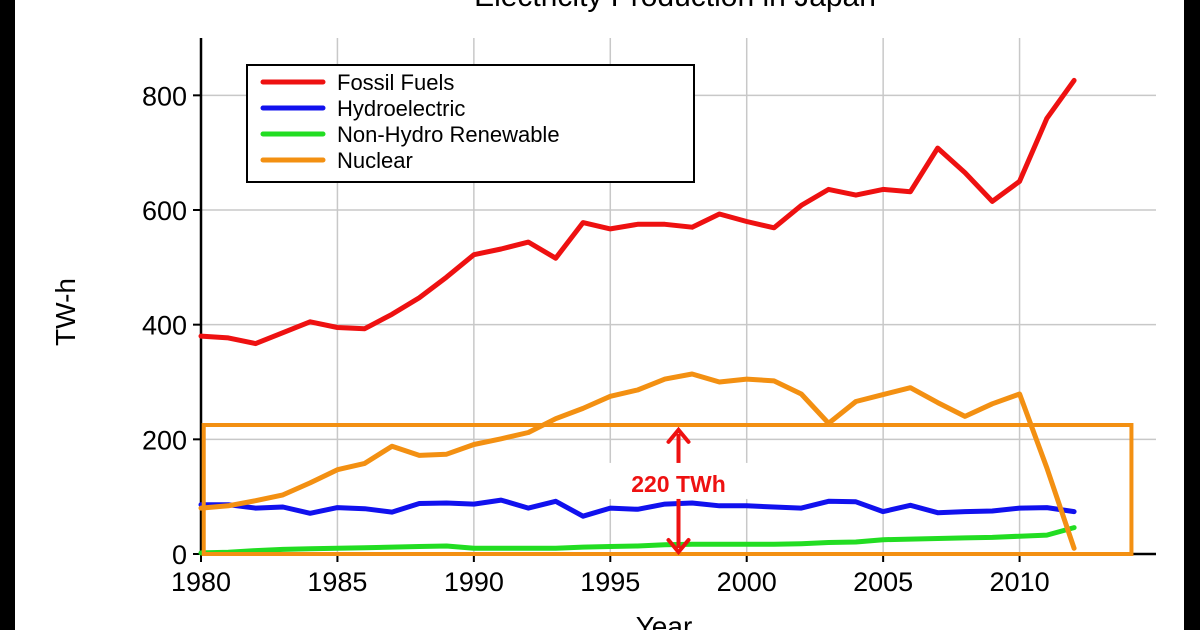  What do you see at coordinates (448, 134) in the screenshot?
I see `legend-label: Non-Hydro Renewable` at bounding box center [448, 134].